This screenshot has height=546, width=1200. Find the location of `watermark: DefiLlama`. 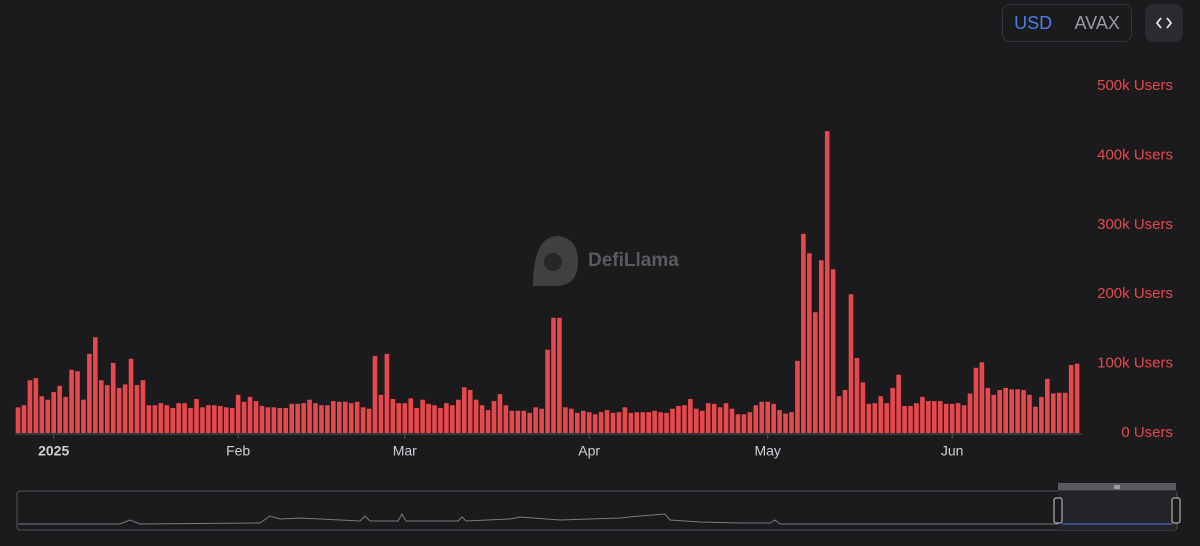

watermark: DefiLlama is located at coordinates (633, 260).